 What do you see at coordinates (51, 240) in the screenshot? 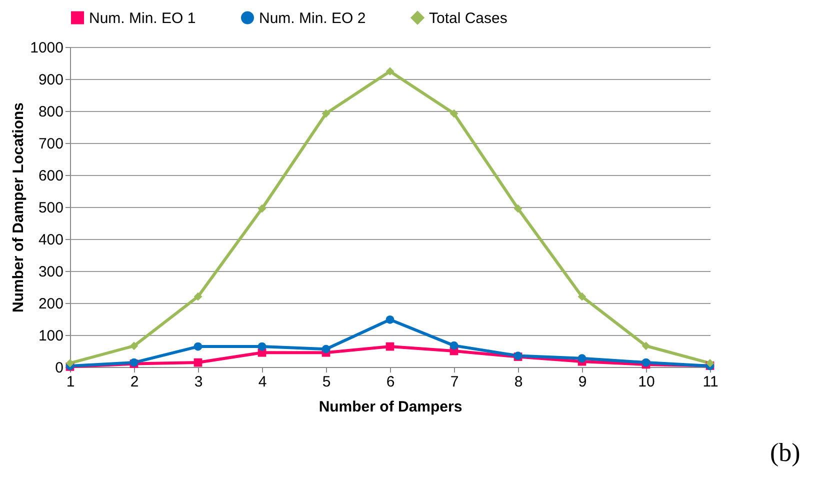
I see `y-tick-label: 400` at bounding box center [51, 240].